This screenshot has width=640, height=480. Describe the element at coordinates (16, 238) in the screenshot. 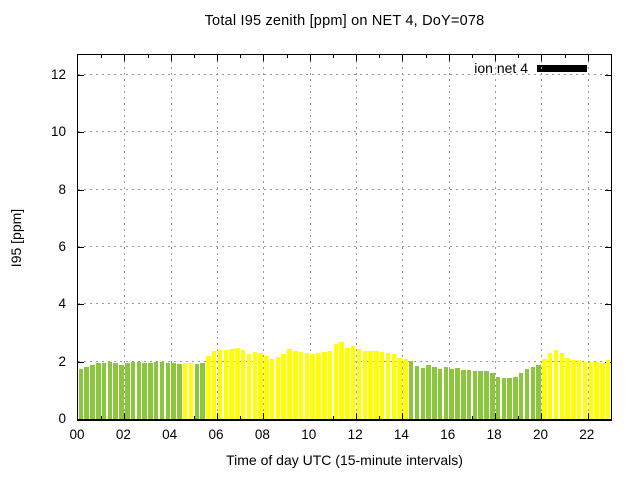

I see `y-axis-label: I95 [ppm]` at that location.